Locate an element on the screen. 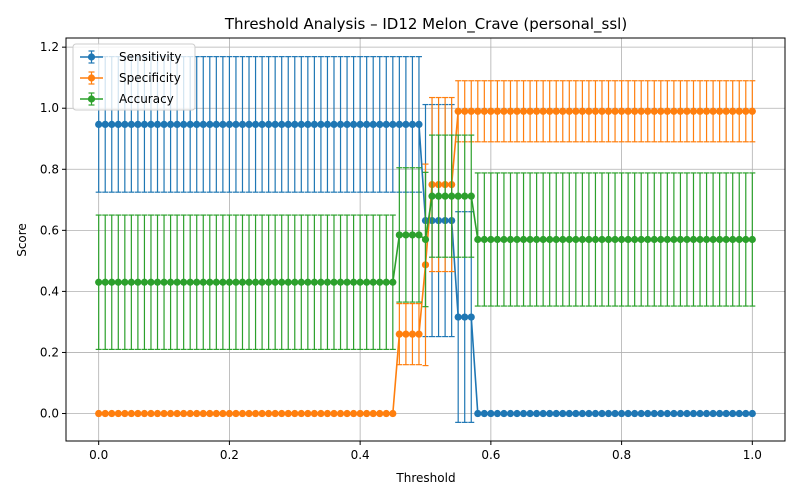 This screenshot has height=500, width=800. legend-box is located at coordinates (134, 77).